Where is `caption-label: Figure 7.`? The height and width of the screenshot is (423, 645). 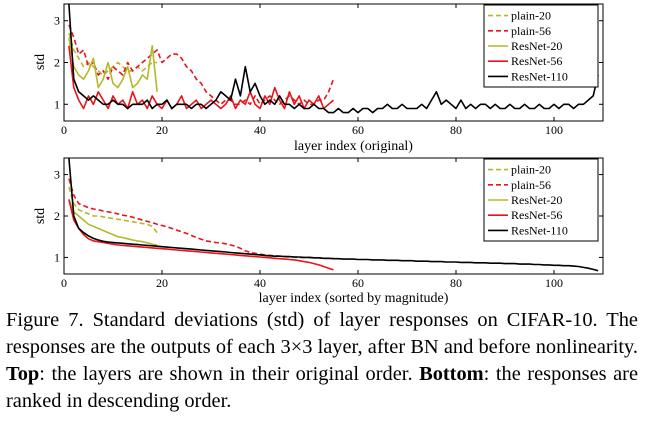 caption-label: Figure 7. is located at coordinates (45, 320).